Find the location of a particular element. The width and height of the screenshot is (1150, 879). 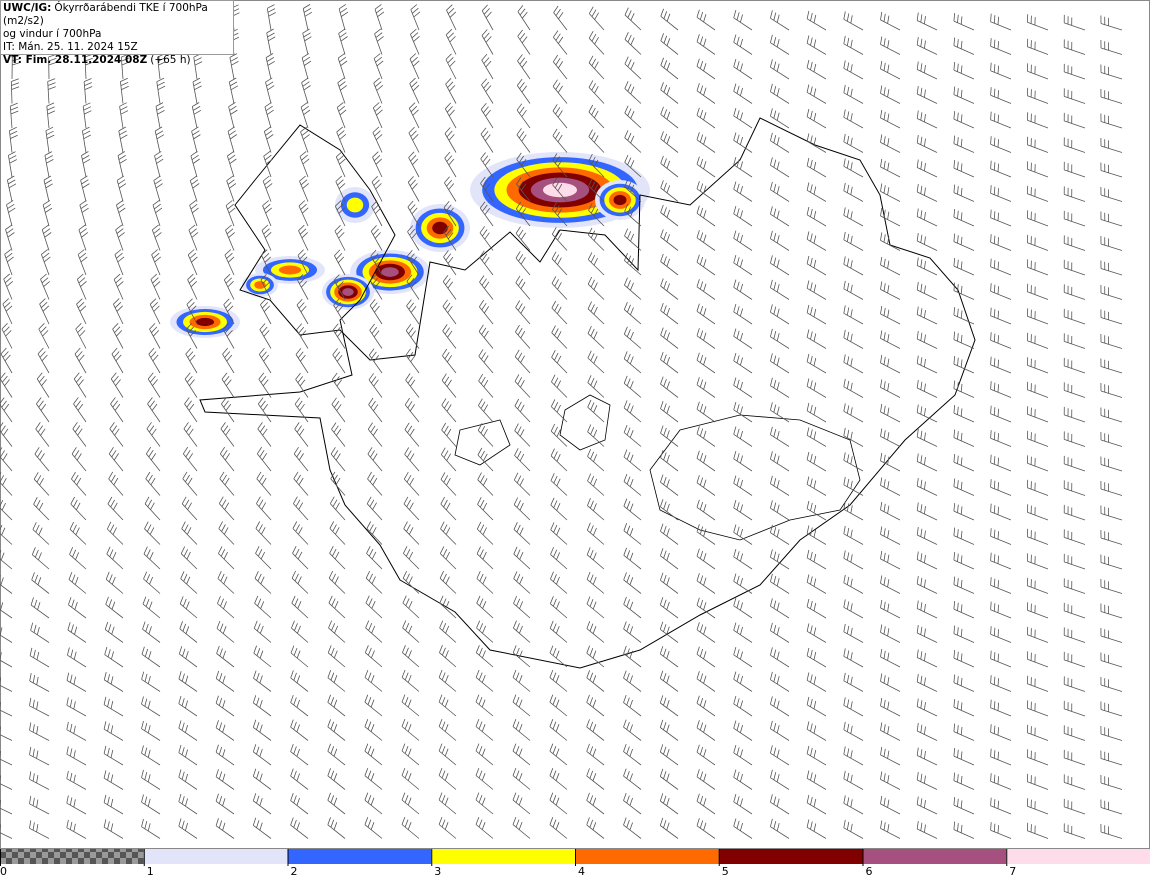

header-label: UWC/IG: is located at coordinates (27, 8).